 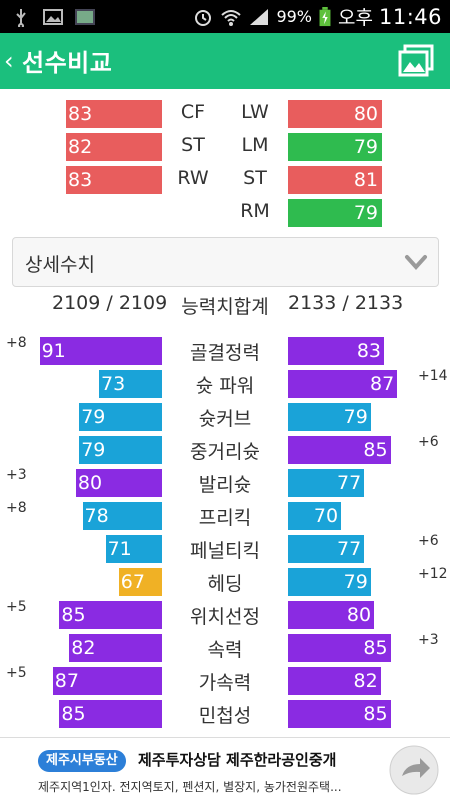 What do you see at coordinates (410, 16) in the screenshot?
I see `clock: 11:46` at bounding box center [410, 16].